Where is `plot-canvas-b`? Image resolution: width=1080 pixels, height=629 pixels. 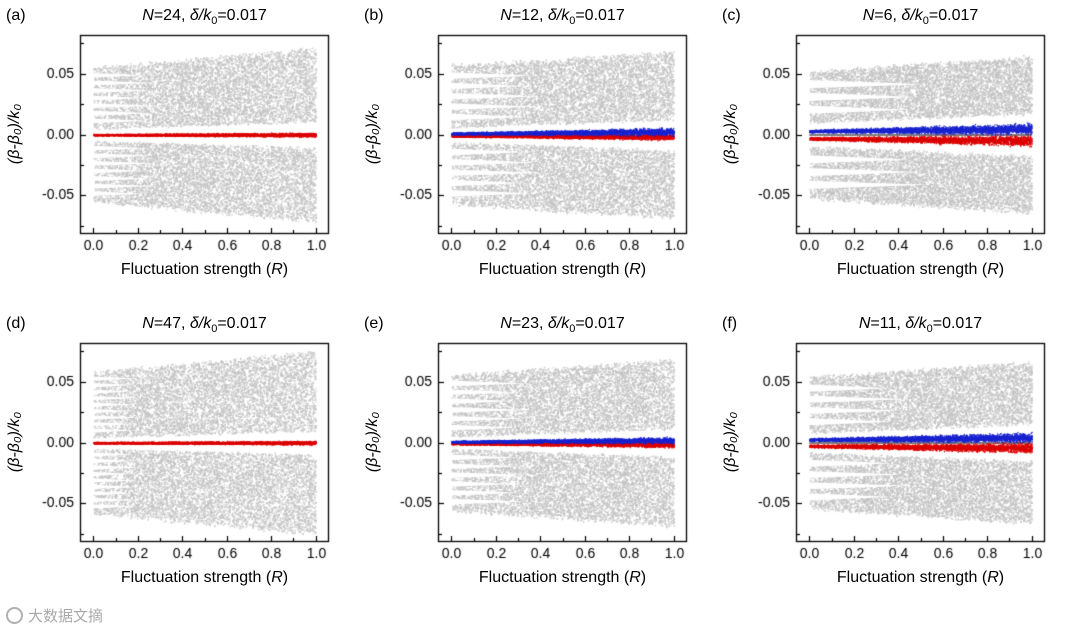
plot-canvas-b is located at coordinates (540, 145).